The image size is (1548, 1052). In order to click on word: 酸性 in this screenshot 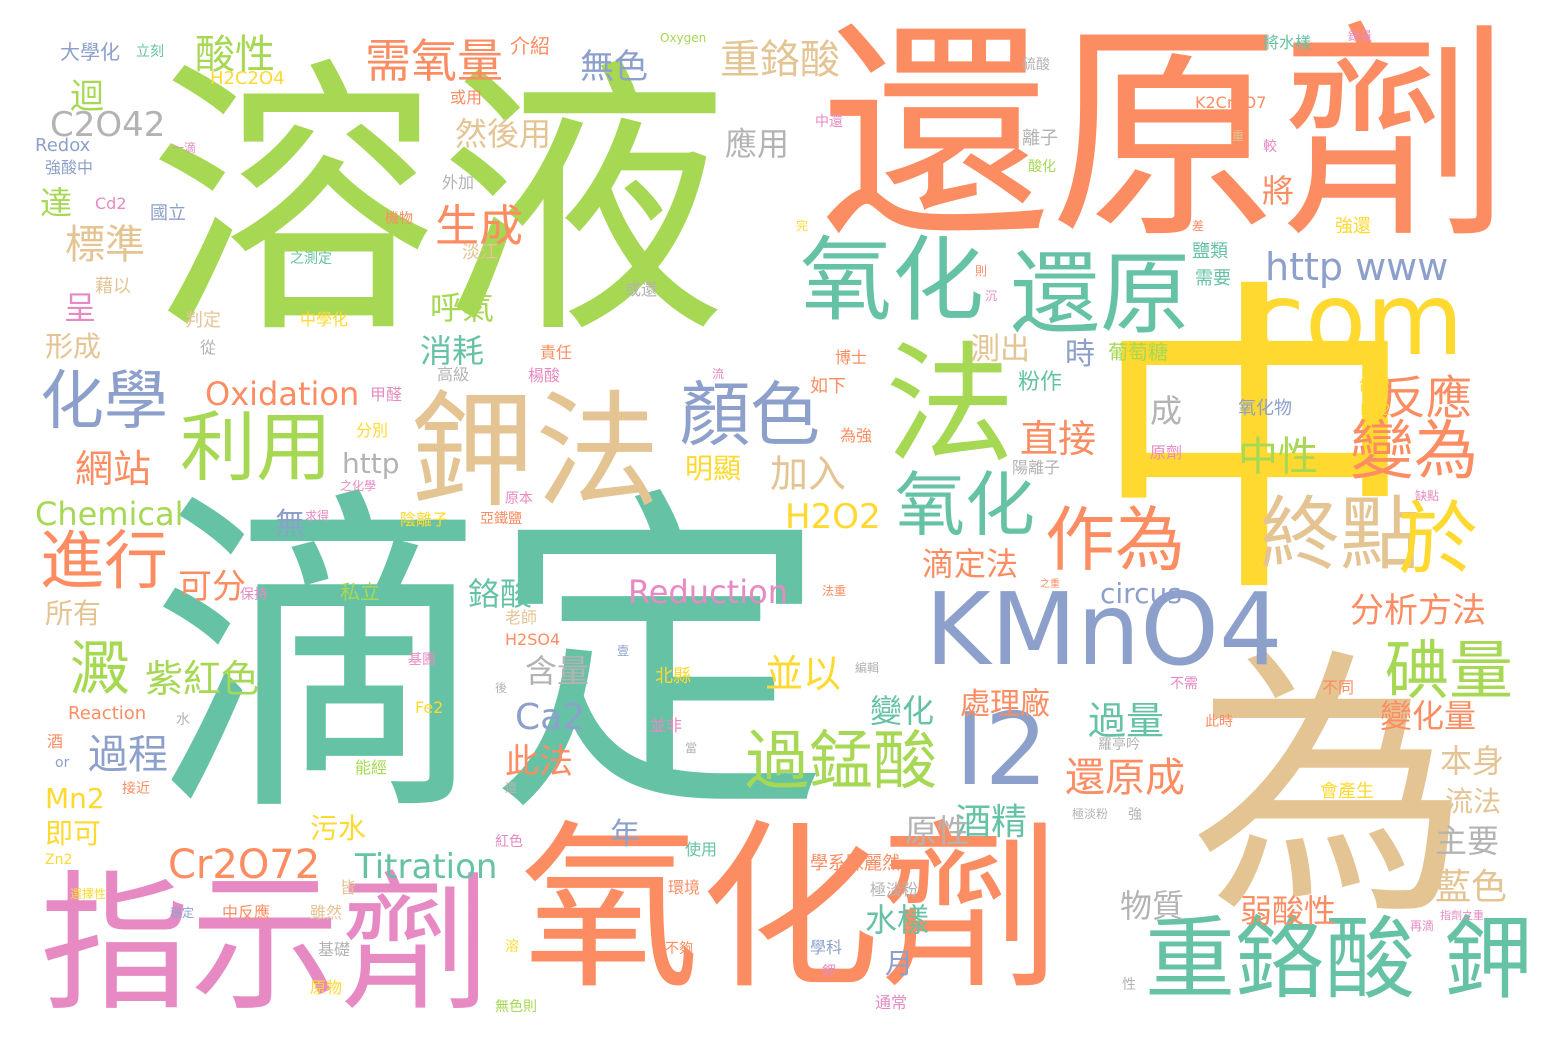, I will do `click(235, 55)`.